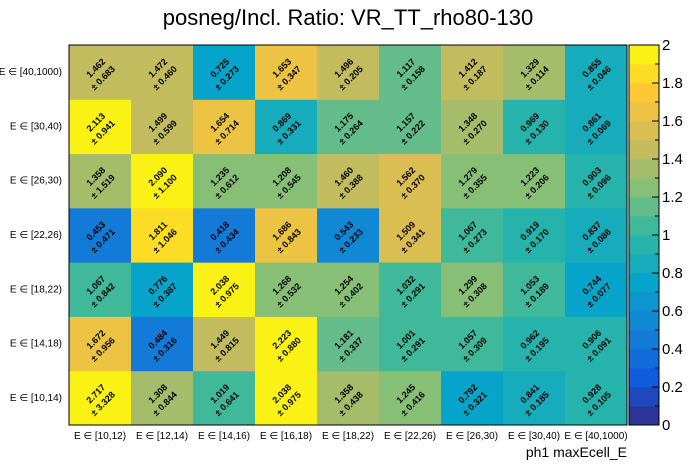 Image resolution: width=696 pixels, height=472 pixels. I want to click on y-tick-label: E ∈ [30,40), so click(36, 126).